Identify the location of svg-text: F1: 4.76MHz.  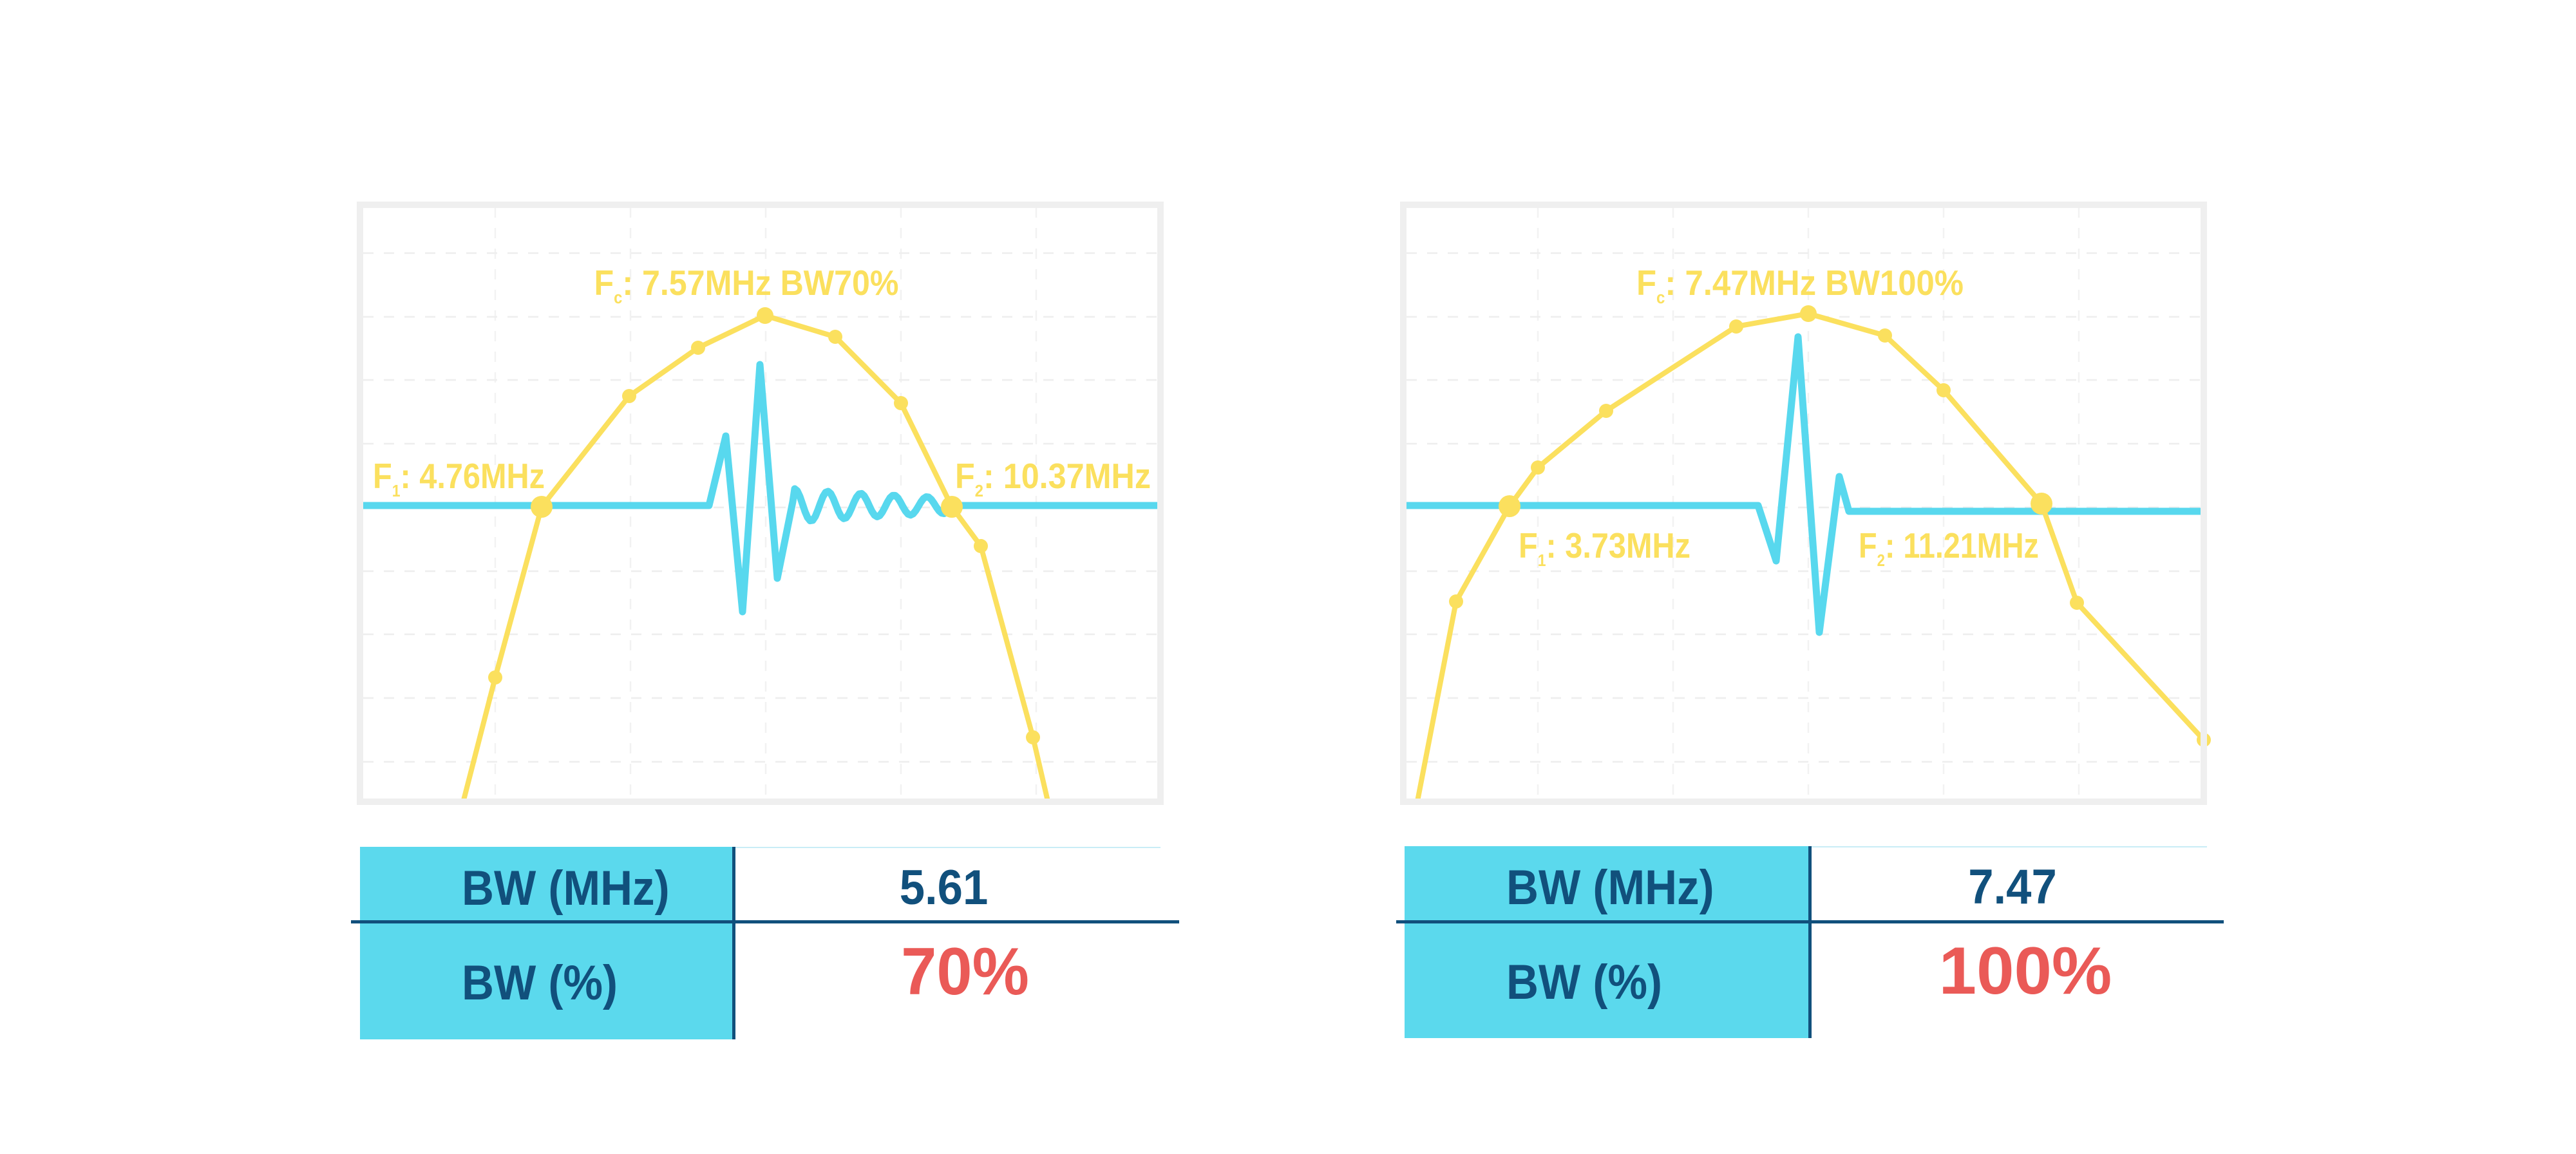
(459, 478).